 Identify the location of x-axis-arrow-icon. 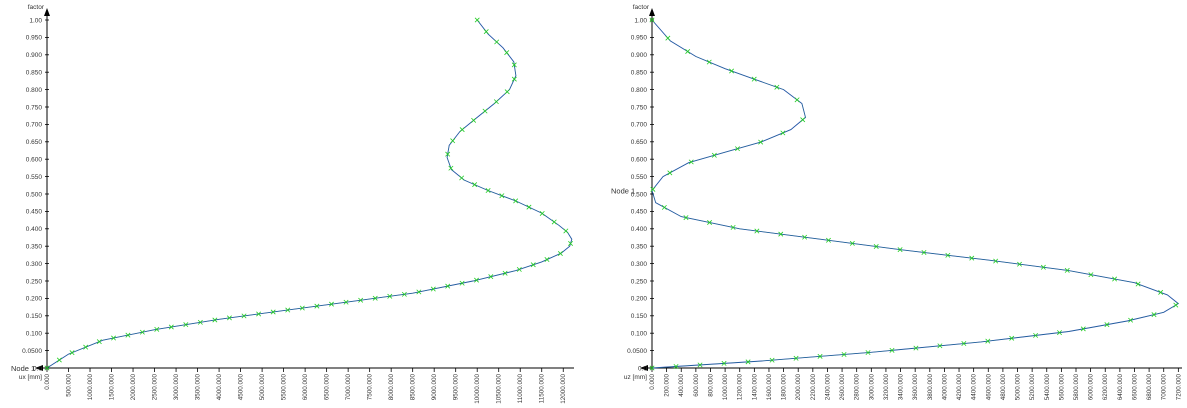
(644, 368).